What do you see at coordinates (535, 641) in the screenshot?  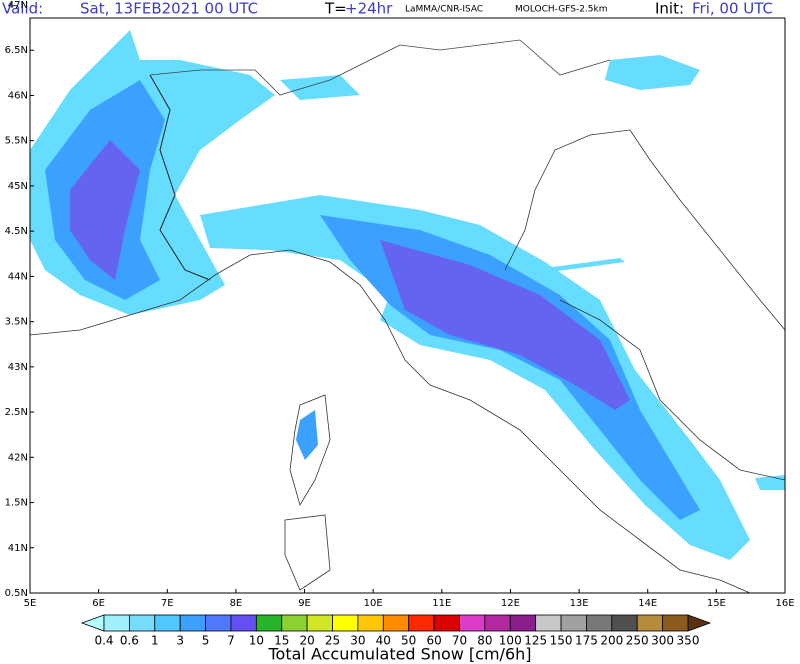 I see `colorbar-level: 125` at bounding box center [535, 641].